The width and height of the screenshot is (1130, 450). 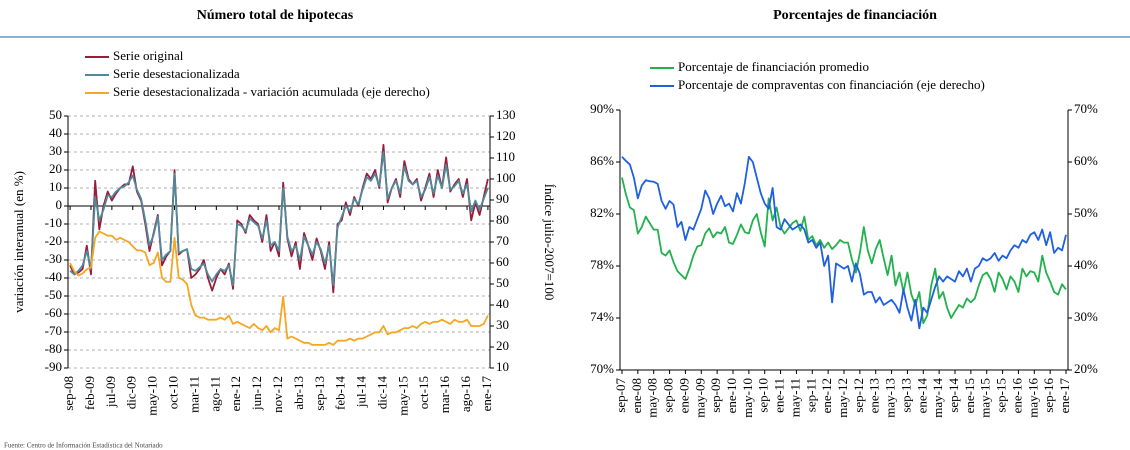 I want to click on y2-tick-label: 50%, so click(x=1086, y=212).